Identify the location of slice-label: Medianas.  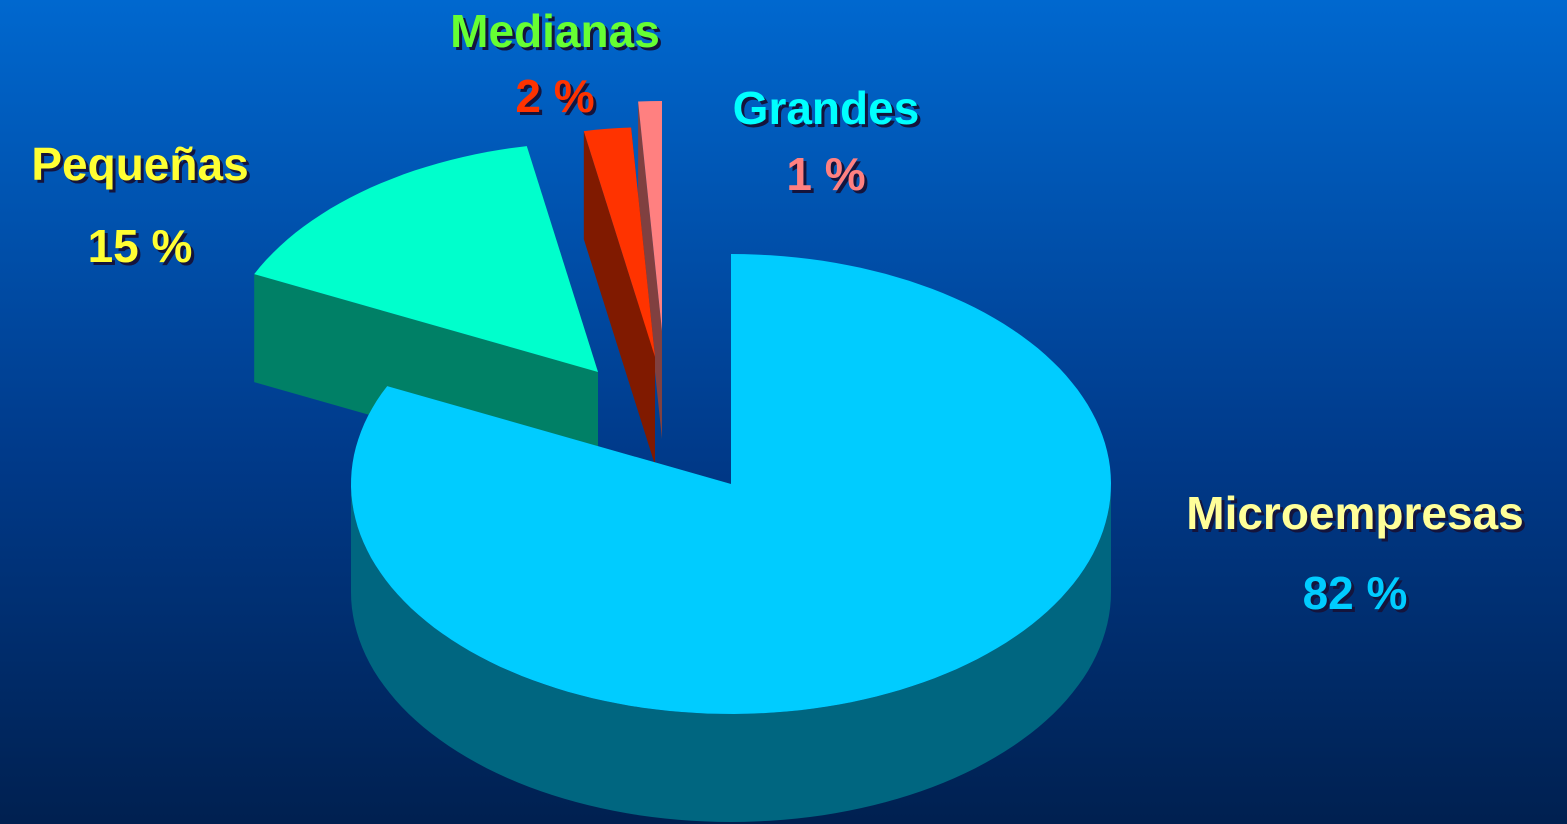
(555, 31).